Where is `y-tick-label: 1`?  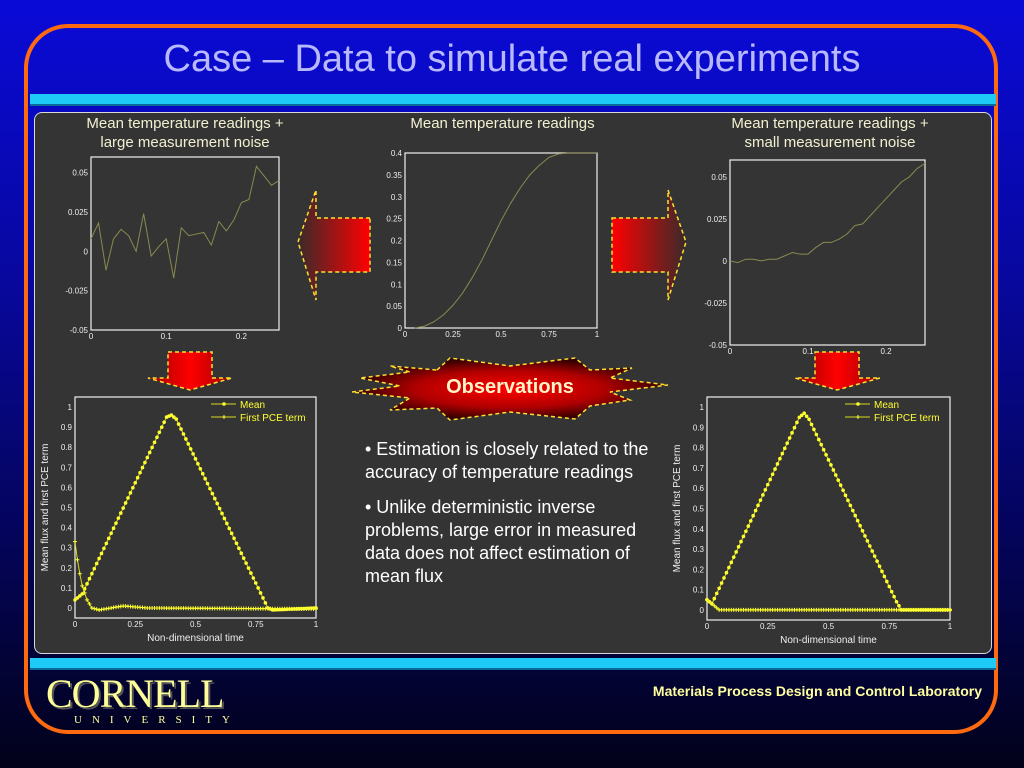 y-tick-label: 1 is located at coordinates (70, 407).